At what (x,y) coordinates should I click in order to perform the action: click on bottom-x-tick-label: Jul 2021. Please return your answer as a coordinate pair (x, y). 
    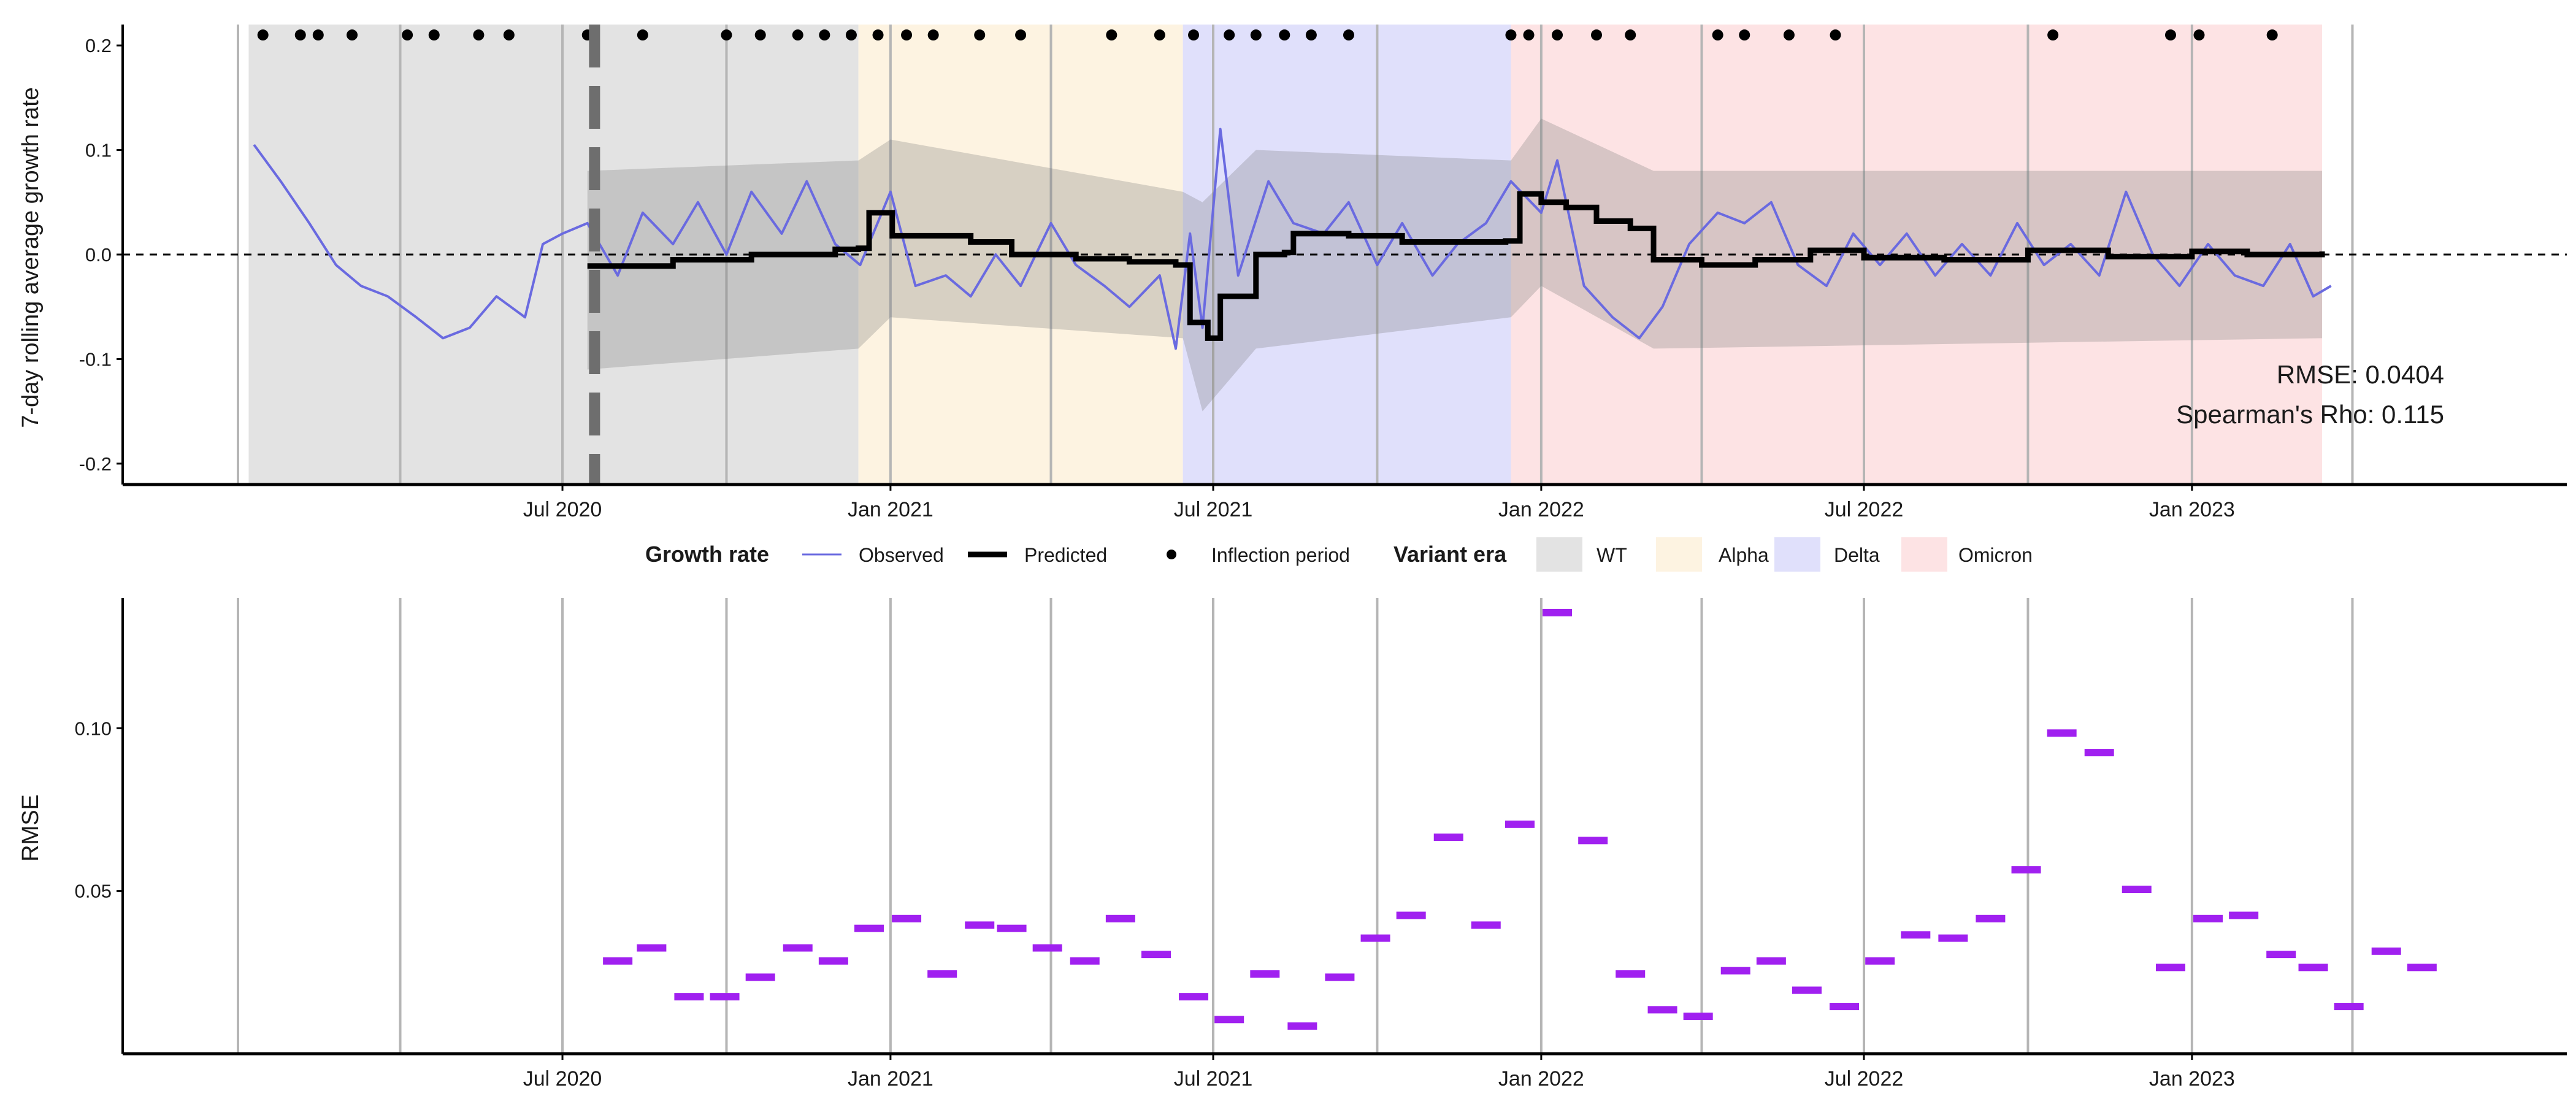
    Looking at the image, I should click on (1213, 1079).